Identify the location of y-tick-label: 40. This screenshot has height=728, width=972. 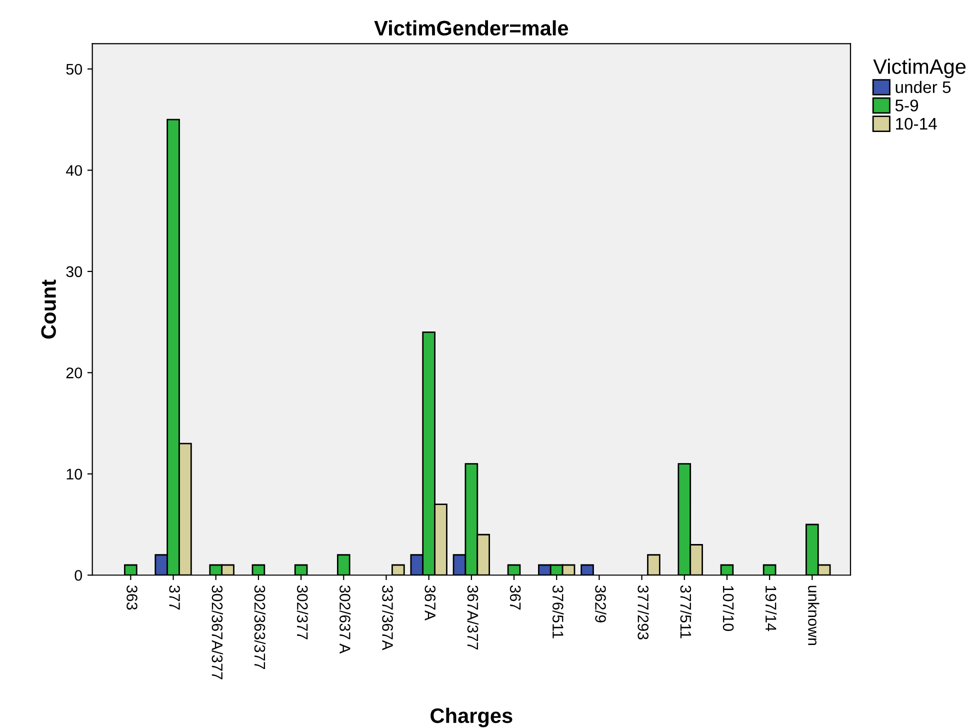
(74, 170).